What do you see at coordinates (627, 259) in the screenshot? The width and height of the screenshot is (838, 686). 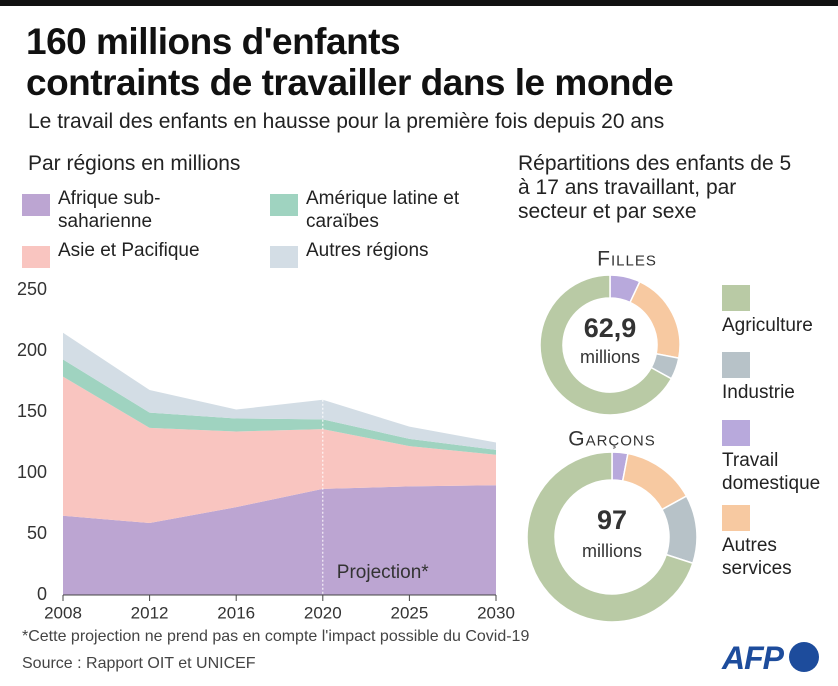 I see `donut-title: Filles` at bounding box center [627, 259].